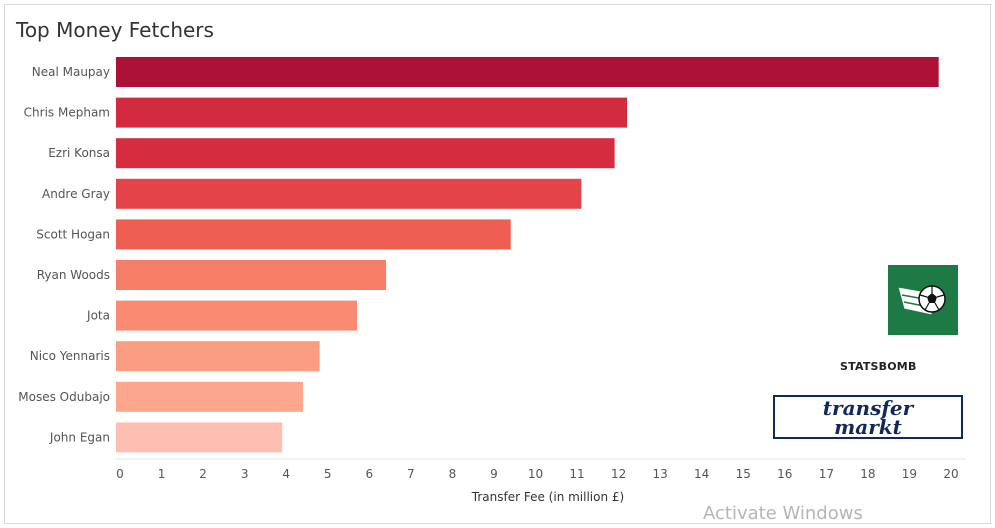 This screenshot has width=995, height=528. Describe the element at coordinates (369, 474) in the screenshot. I see `x-tick-label: 6` at that location.